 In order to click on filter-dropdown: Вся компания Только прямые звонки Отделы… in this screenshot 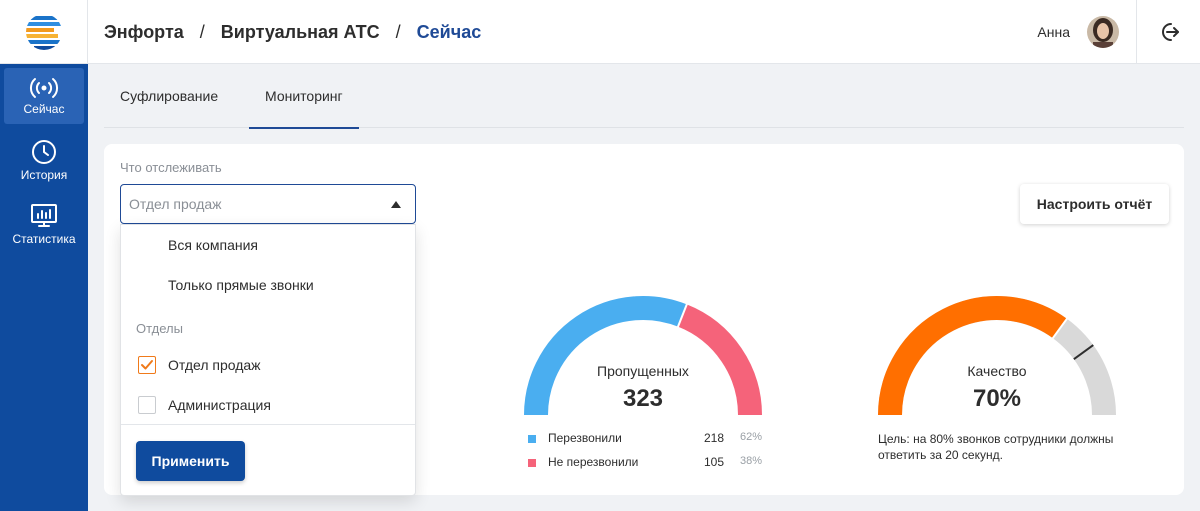, I will do `click(268, 360)`.